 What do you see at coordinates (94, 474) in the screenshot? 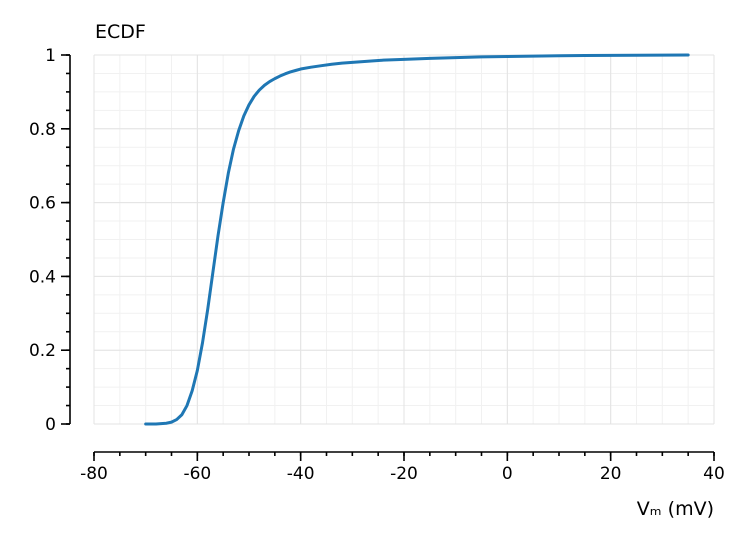
I see `x-tick-label: -80` at bounding box center [94, 474].